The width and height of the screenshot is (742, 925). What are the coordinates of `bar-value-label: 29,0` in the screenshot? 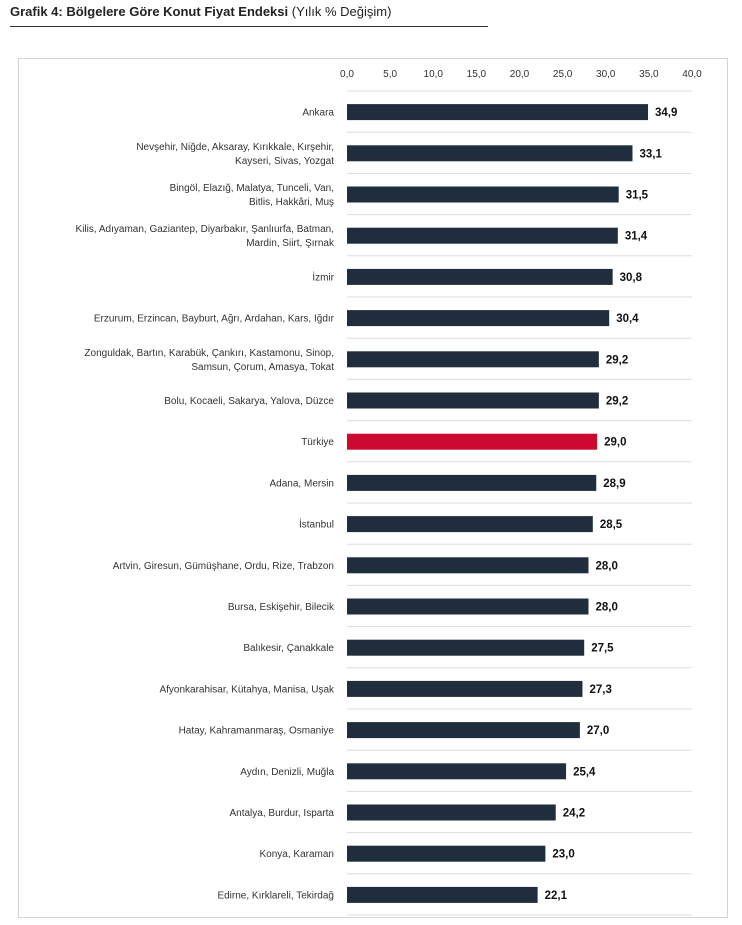 It's located at (615, 443).